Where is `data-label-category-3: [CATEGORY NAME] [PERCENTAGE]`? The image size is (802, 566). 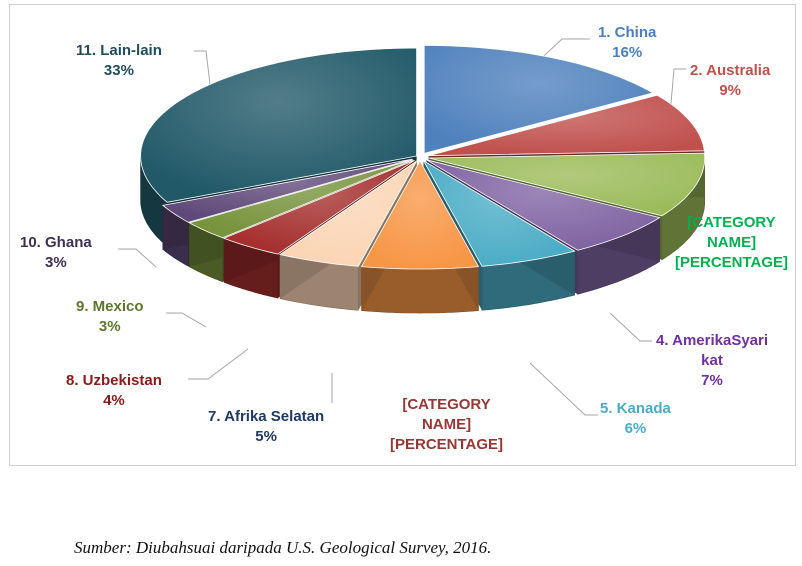 data-label-category-3: [CATEGORY NAME] [PERCENTAGE] is located at coordinates (731, 243).